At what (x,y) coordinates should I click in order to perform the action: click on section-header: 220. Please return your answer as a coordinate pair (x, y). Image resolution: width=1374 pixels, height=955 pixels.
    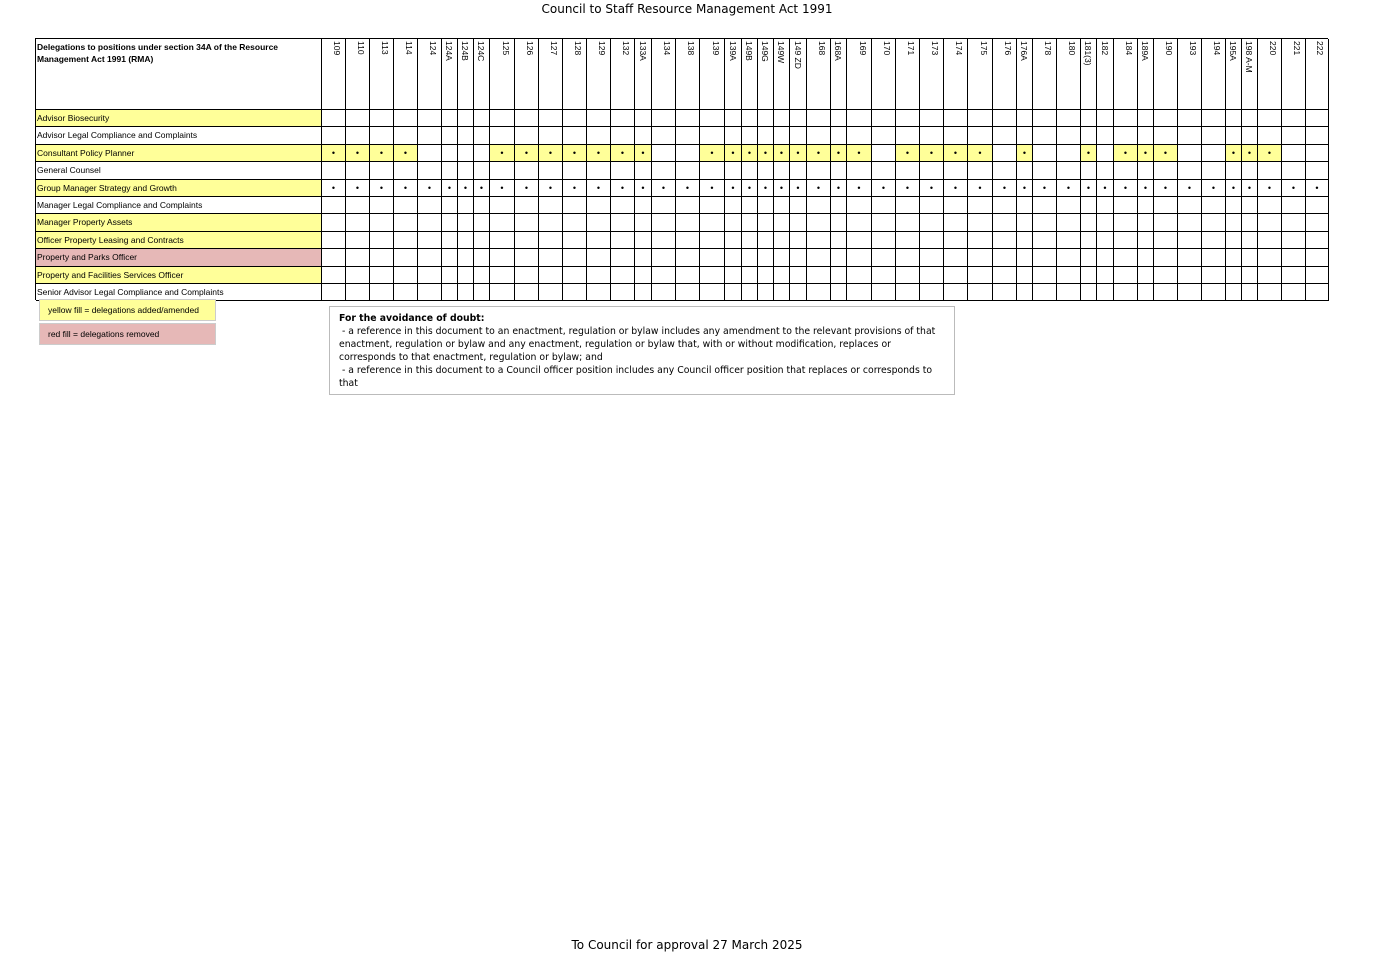
    Looking at the image, I should click on (1270, 74).